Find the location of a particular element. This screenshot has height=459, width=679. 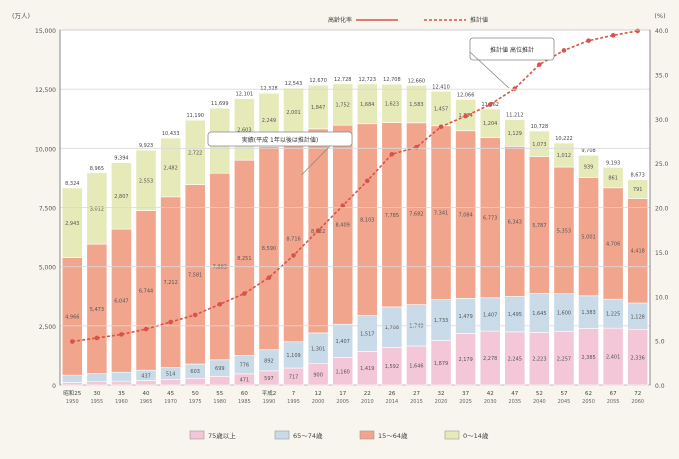

x-tick-label-bottom: 2050 is located at coordinates (588, 402).